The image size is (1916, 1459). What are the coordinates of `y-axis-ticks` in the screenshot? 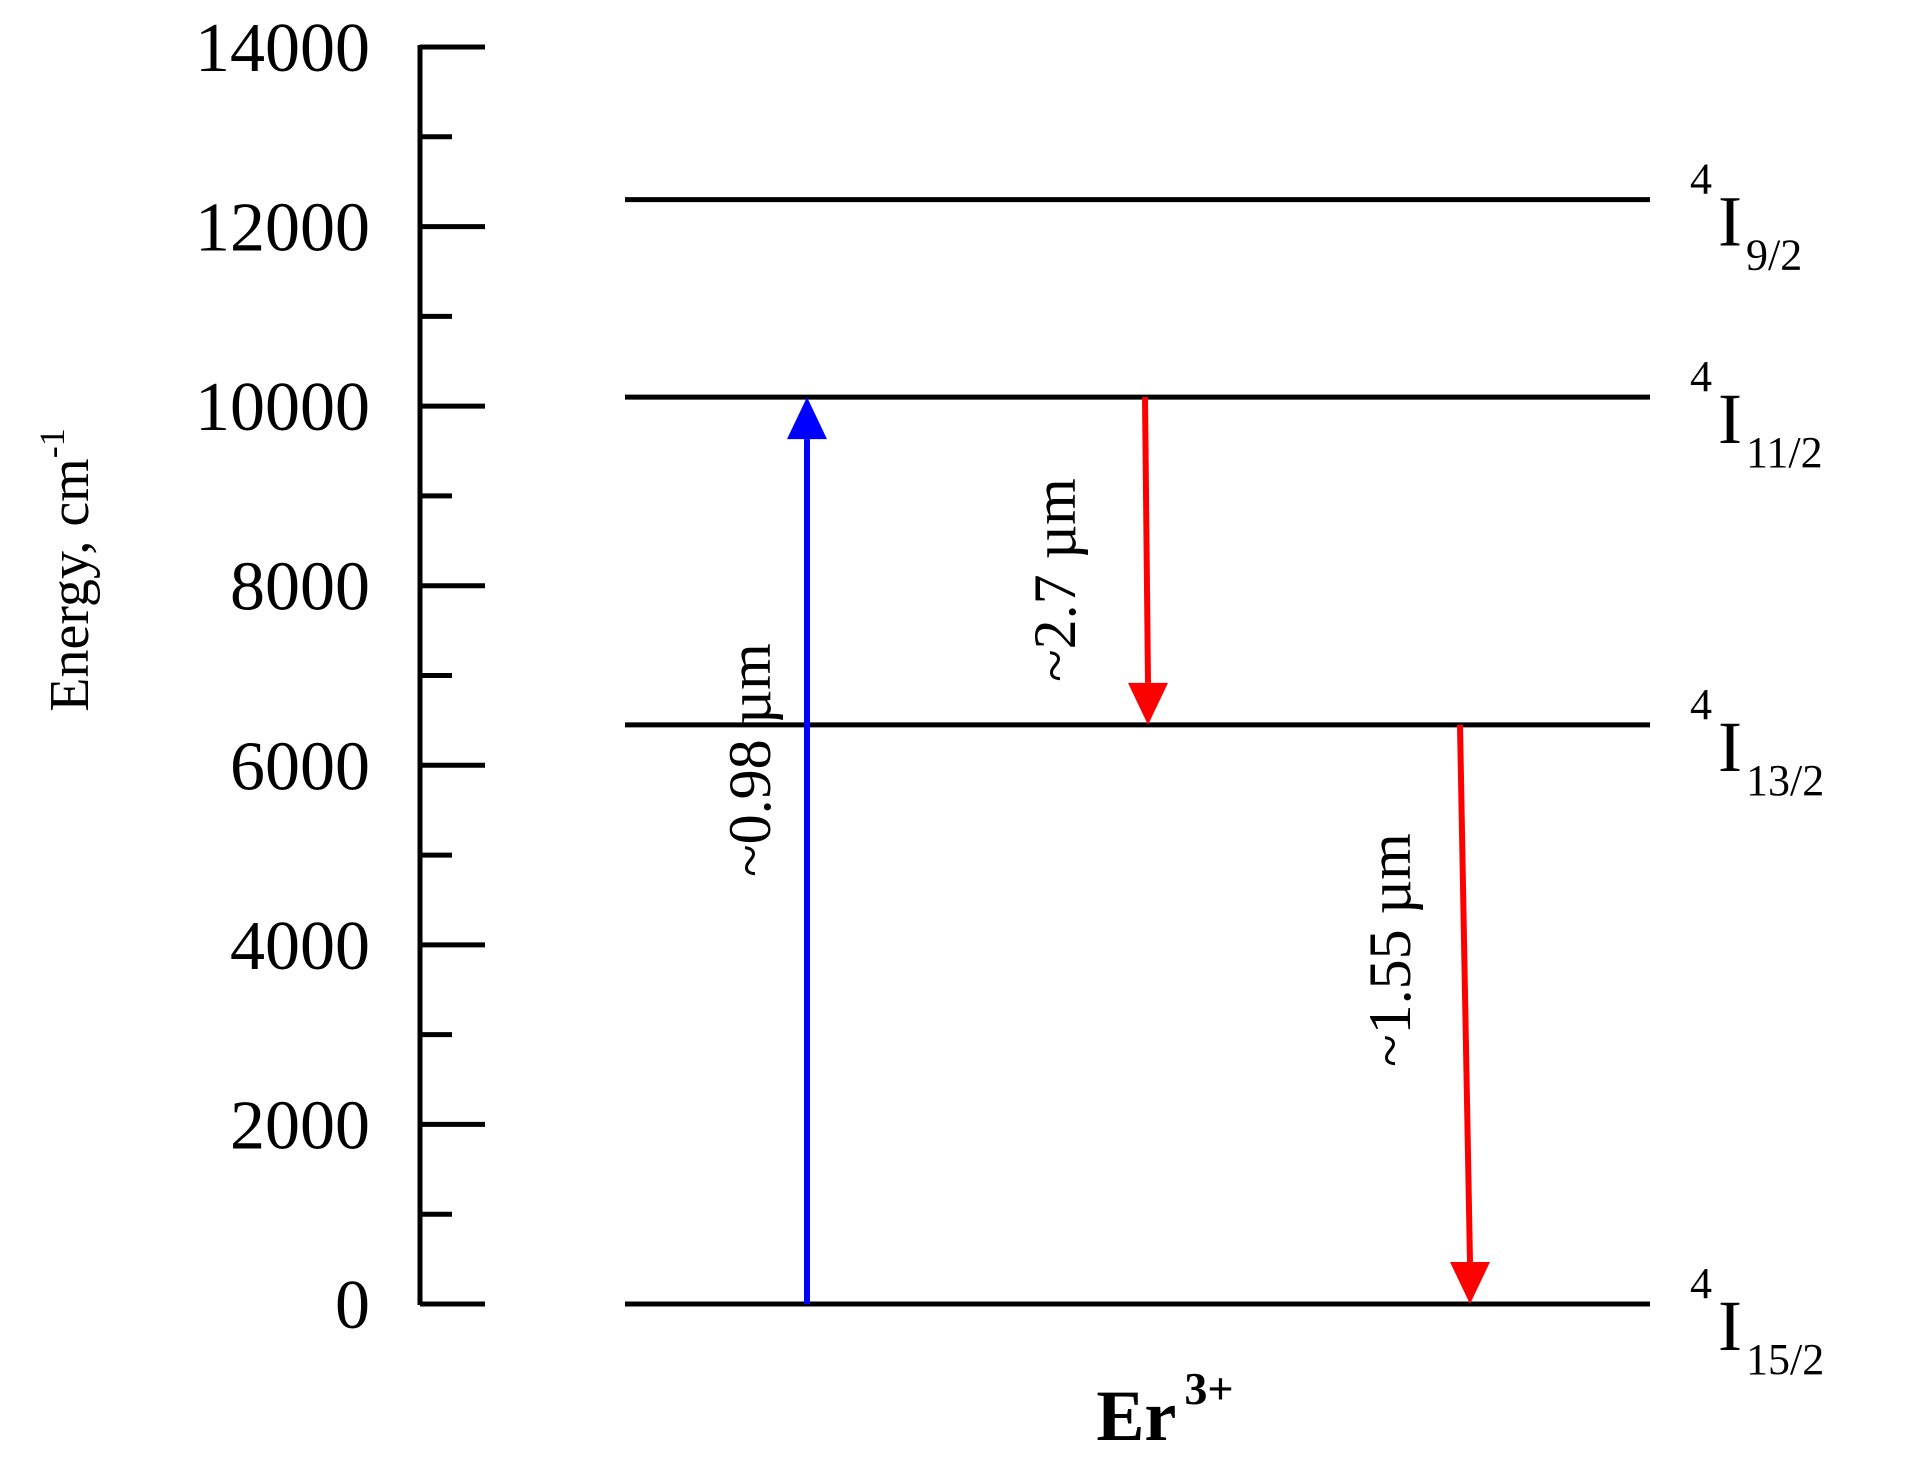 It's located at (452, 675).